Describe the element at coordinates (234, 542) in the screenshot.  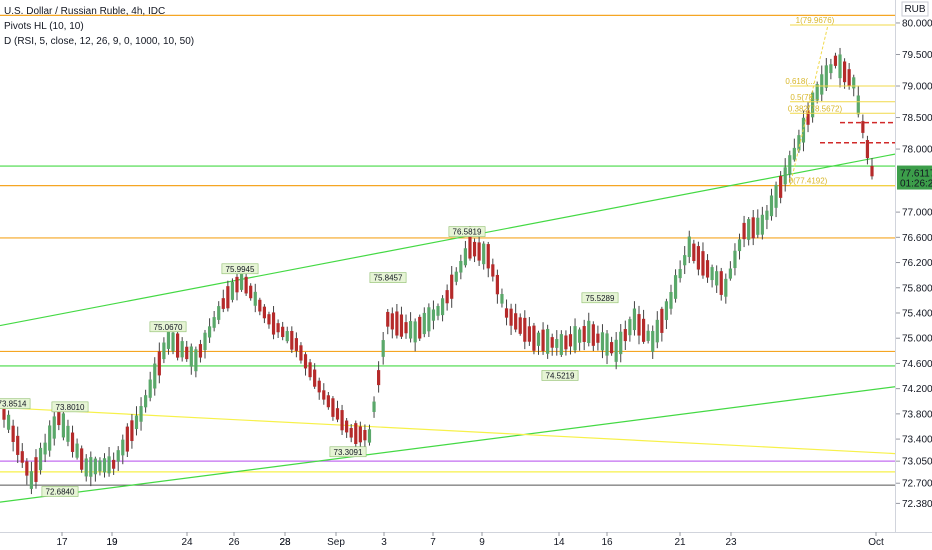
I see `time-tick-label-4: 26` at that location.